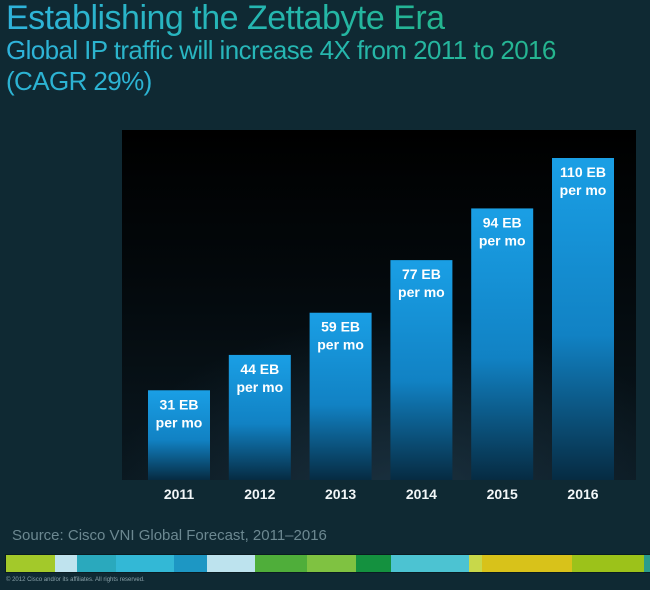 This screenshot has width=650, height=590. What do you see at coordinates (179, 494) in the screenshot?
I see `x-tick-label: 2011` at bounding box center [179, 494].